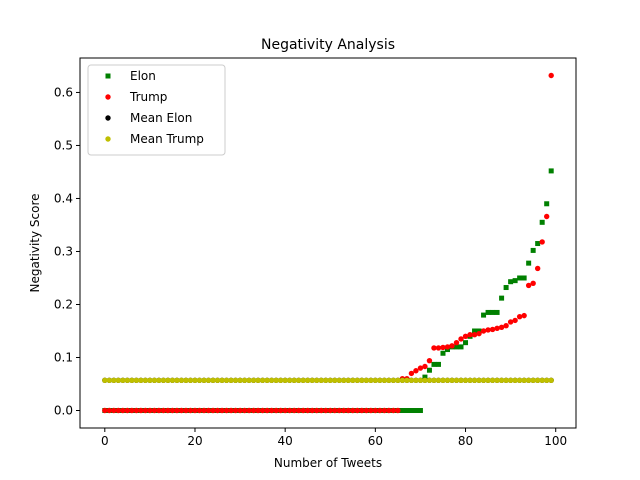  What do you see at coordinates (285, 441) in the screenshot?
I see `x-tick-label: 40` at bounding box center [285, 441].